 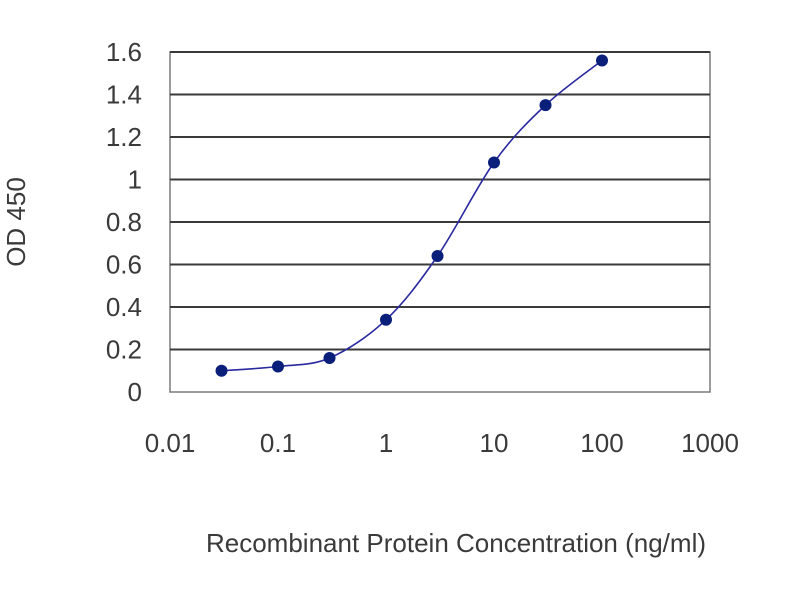 I want to click on y-tick-label: 0.8, so click(x=124, y=222).